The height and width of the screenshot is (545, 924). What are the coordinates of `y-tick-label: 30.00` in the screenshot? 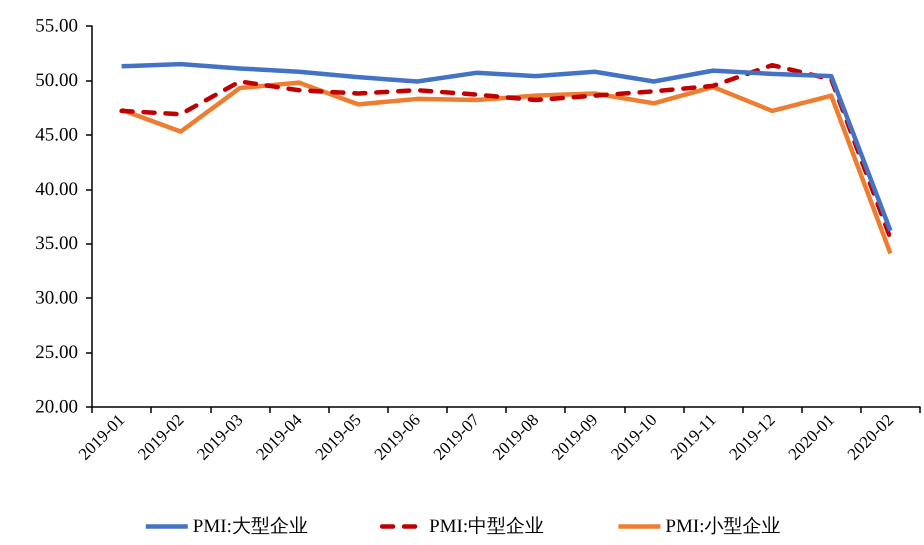 It's located at (56, 298).